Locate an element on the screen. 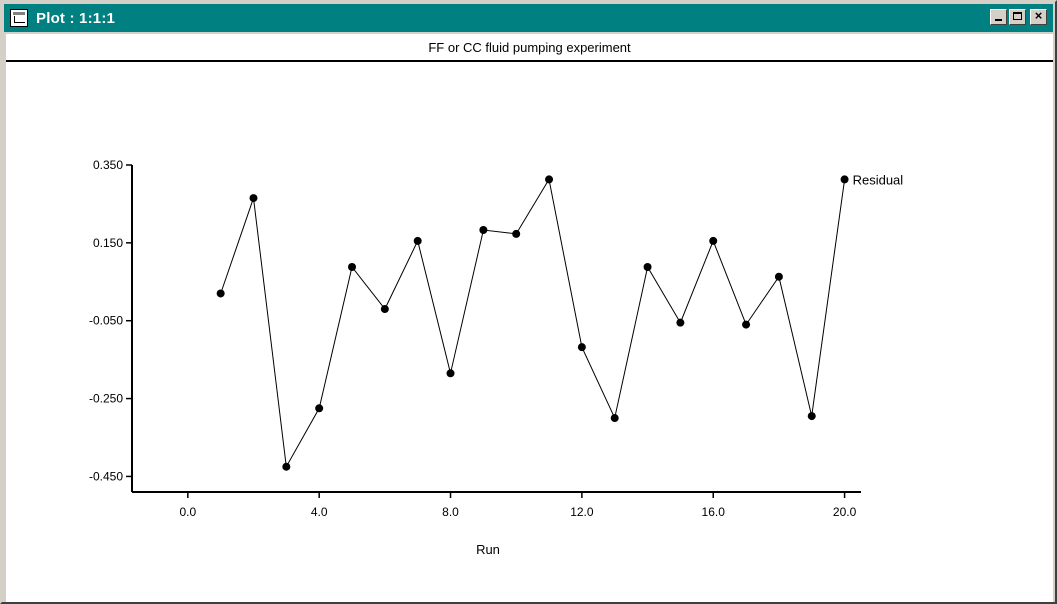 Image resolution: width=1057 pixels, height=604 pixels. title-divider is located at coordinates (529, 61).